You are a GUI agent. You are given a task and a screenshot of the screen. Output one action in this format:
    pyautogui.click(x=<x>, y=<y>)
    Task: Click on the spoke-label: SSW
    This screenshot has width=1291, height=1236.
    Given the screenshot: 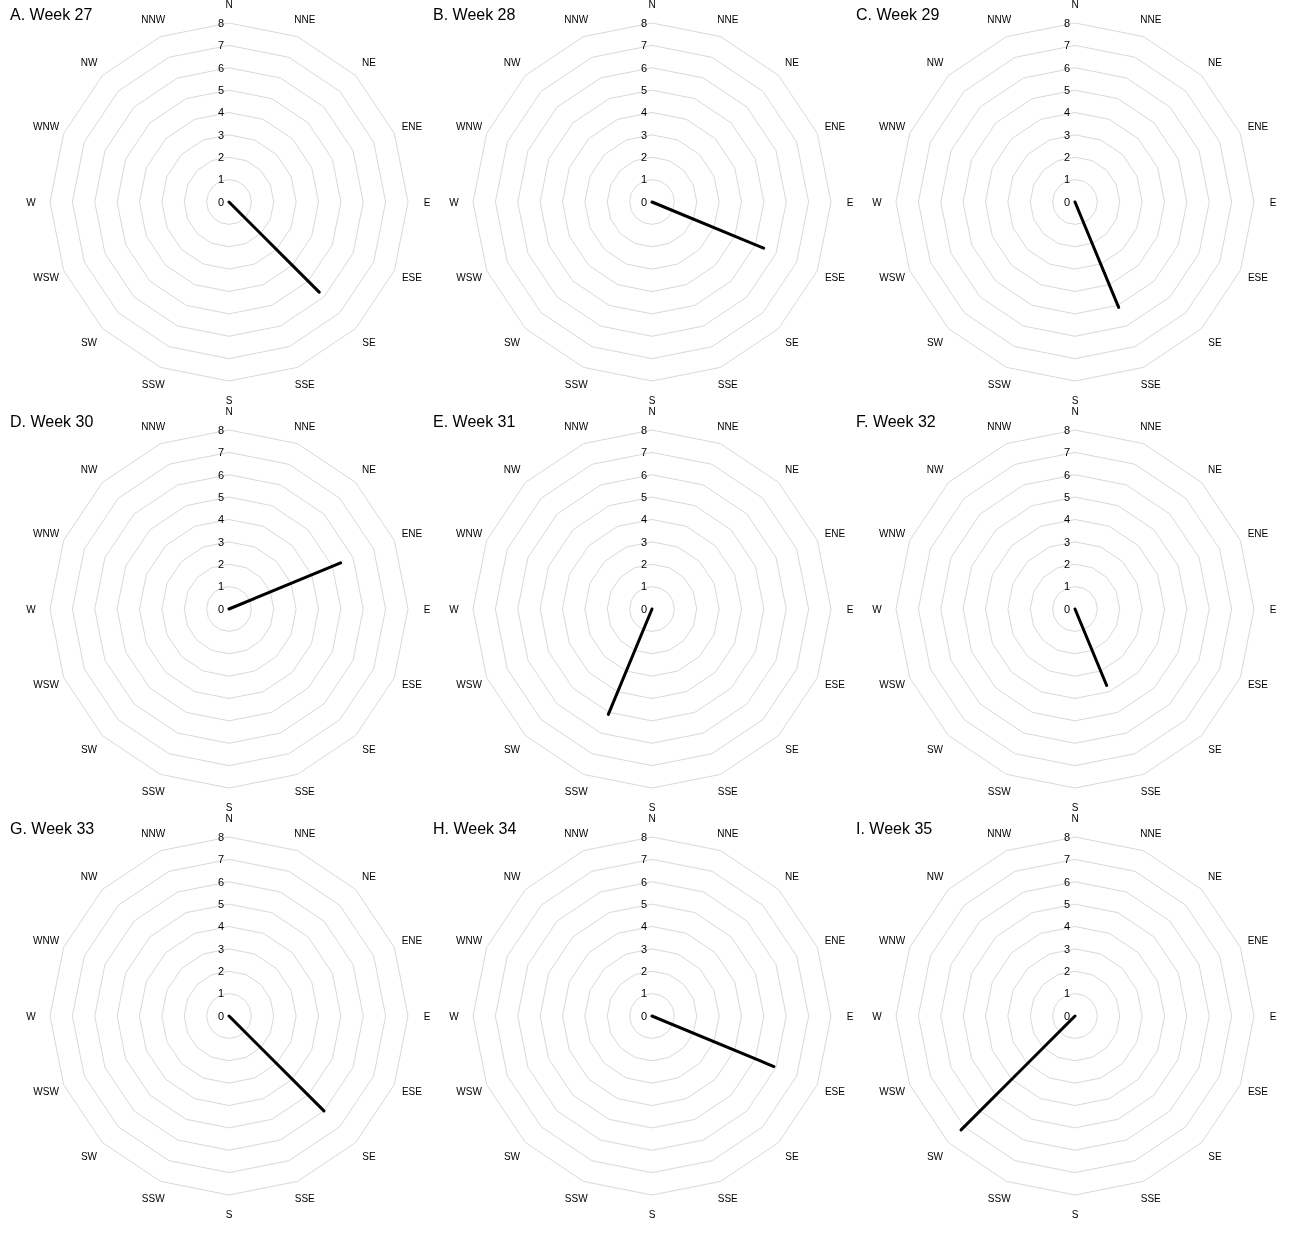 What is the action you would take?
    pyautogui.click(x=576, y=792)
    